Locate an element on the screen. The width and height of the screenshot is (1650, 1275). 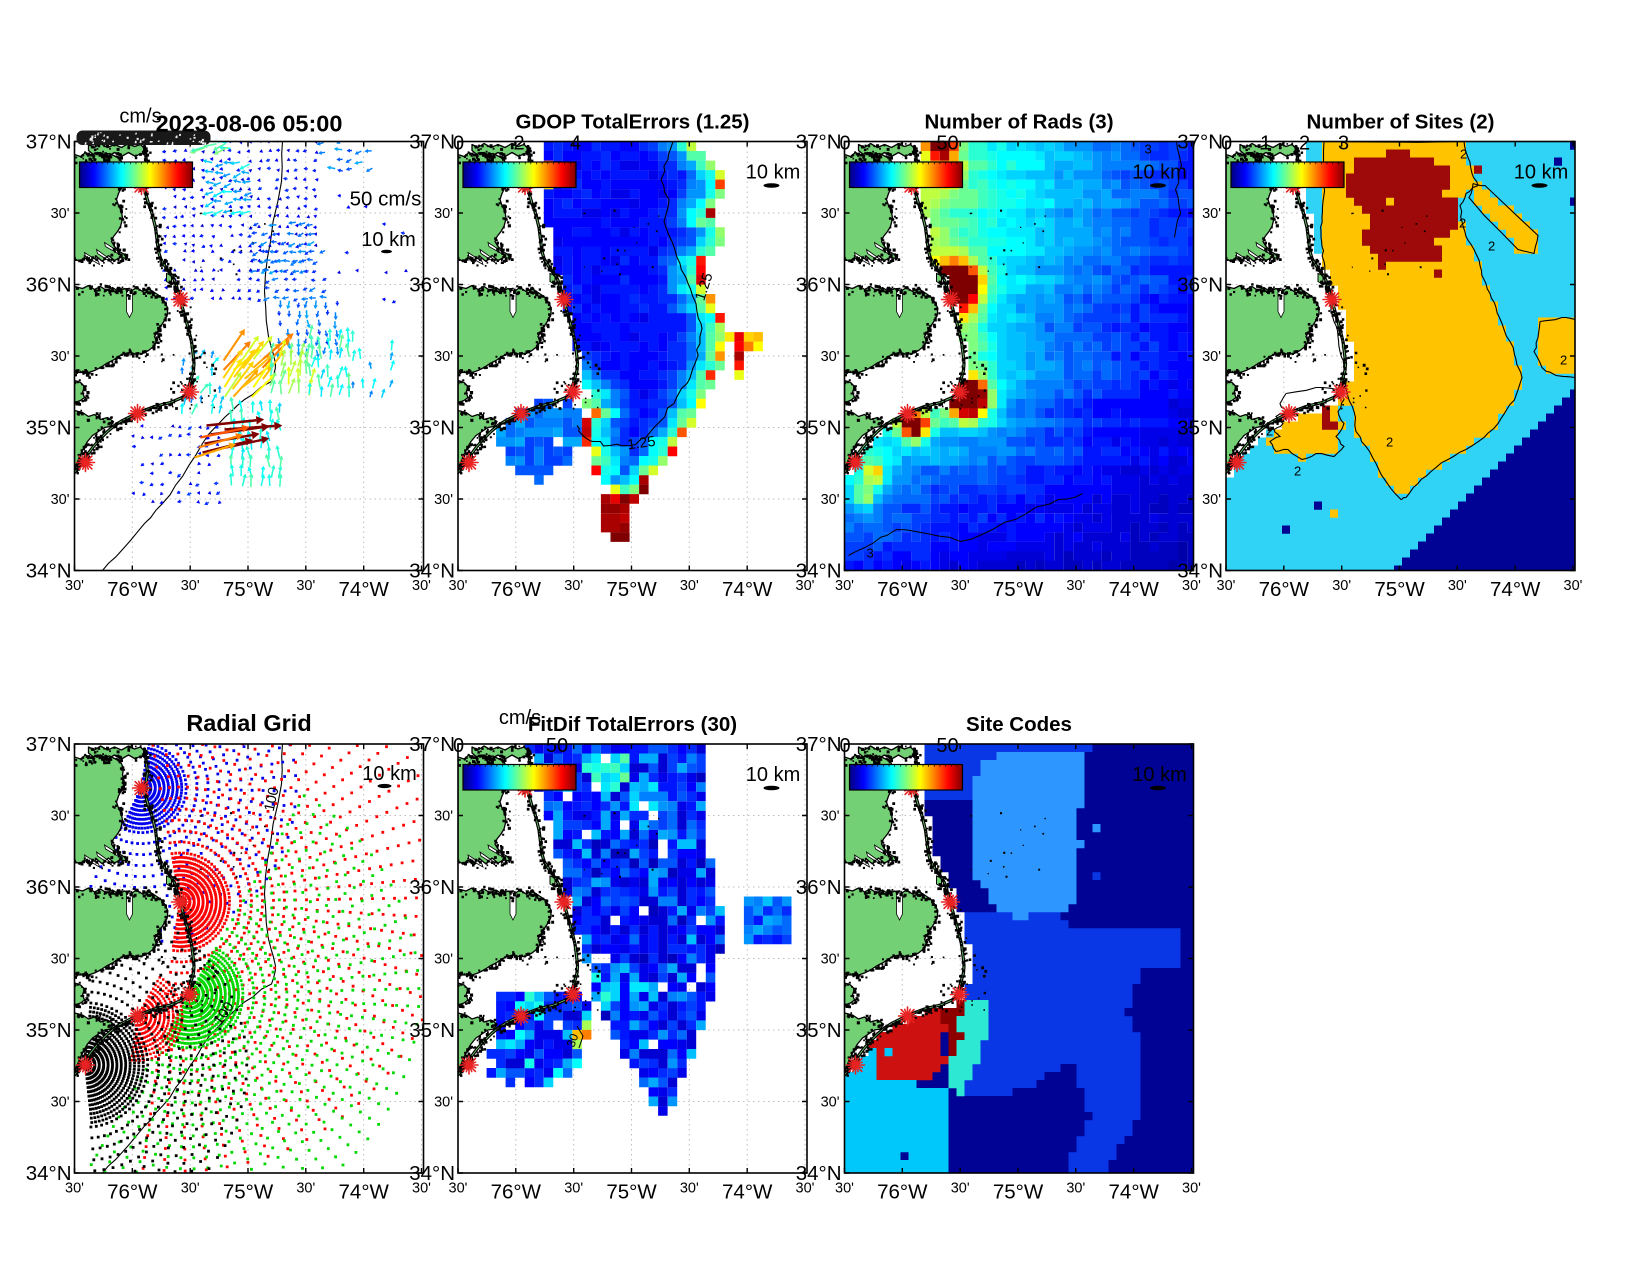
svg-text: Number of Rads (3) is located at coordinates (1018, 122).